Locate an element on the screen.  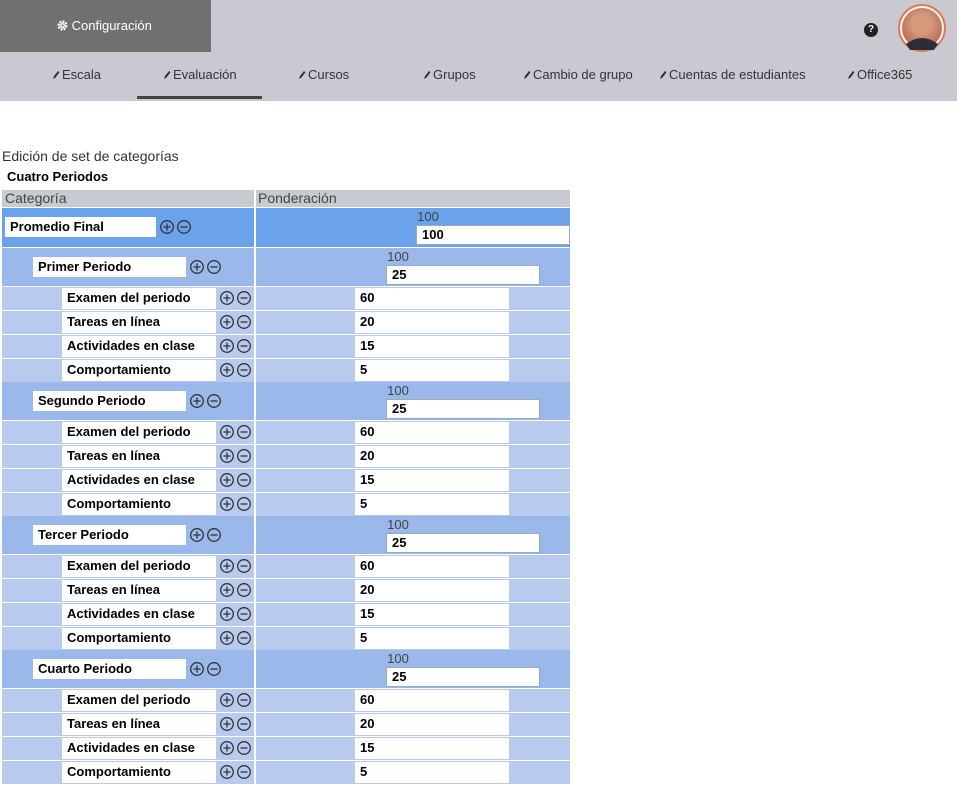
nav-tab: Grupos is located at coordinates (449, 75).